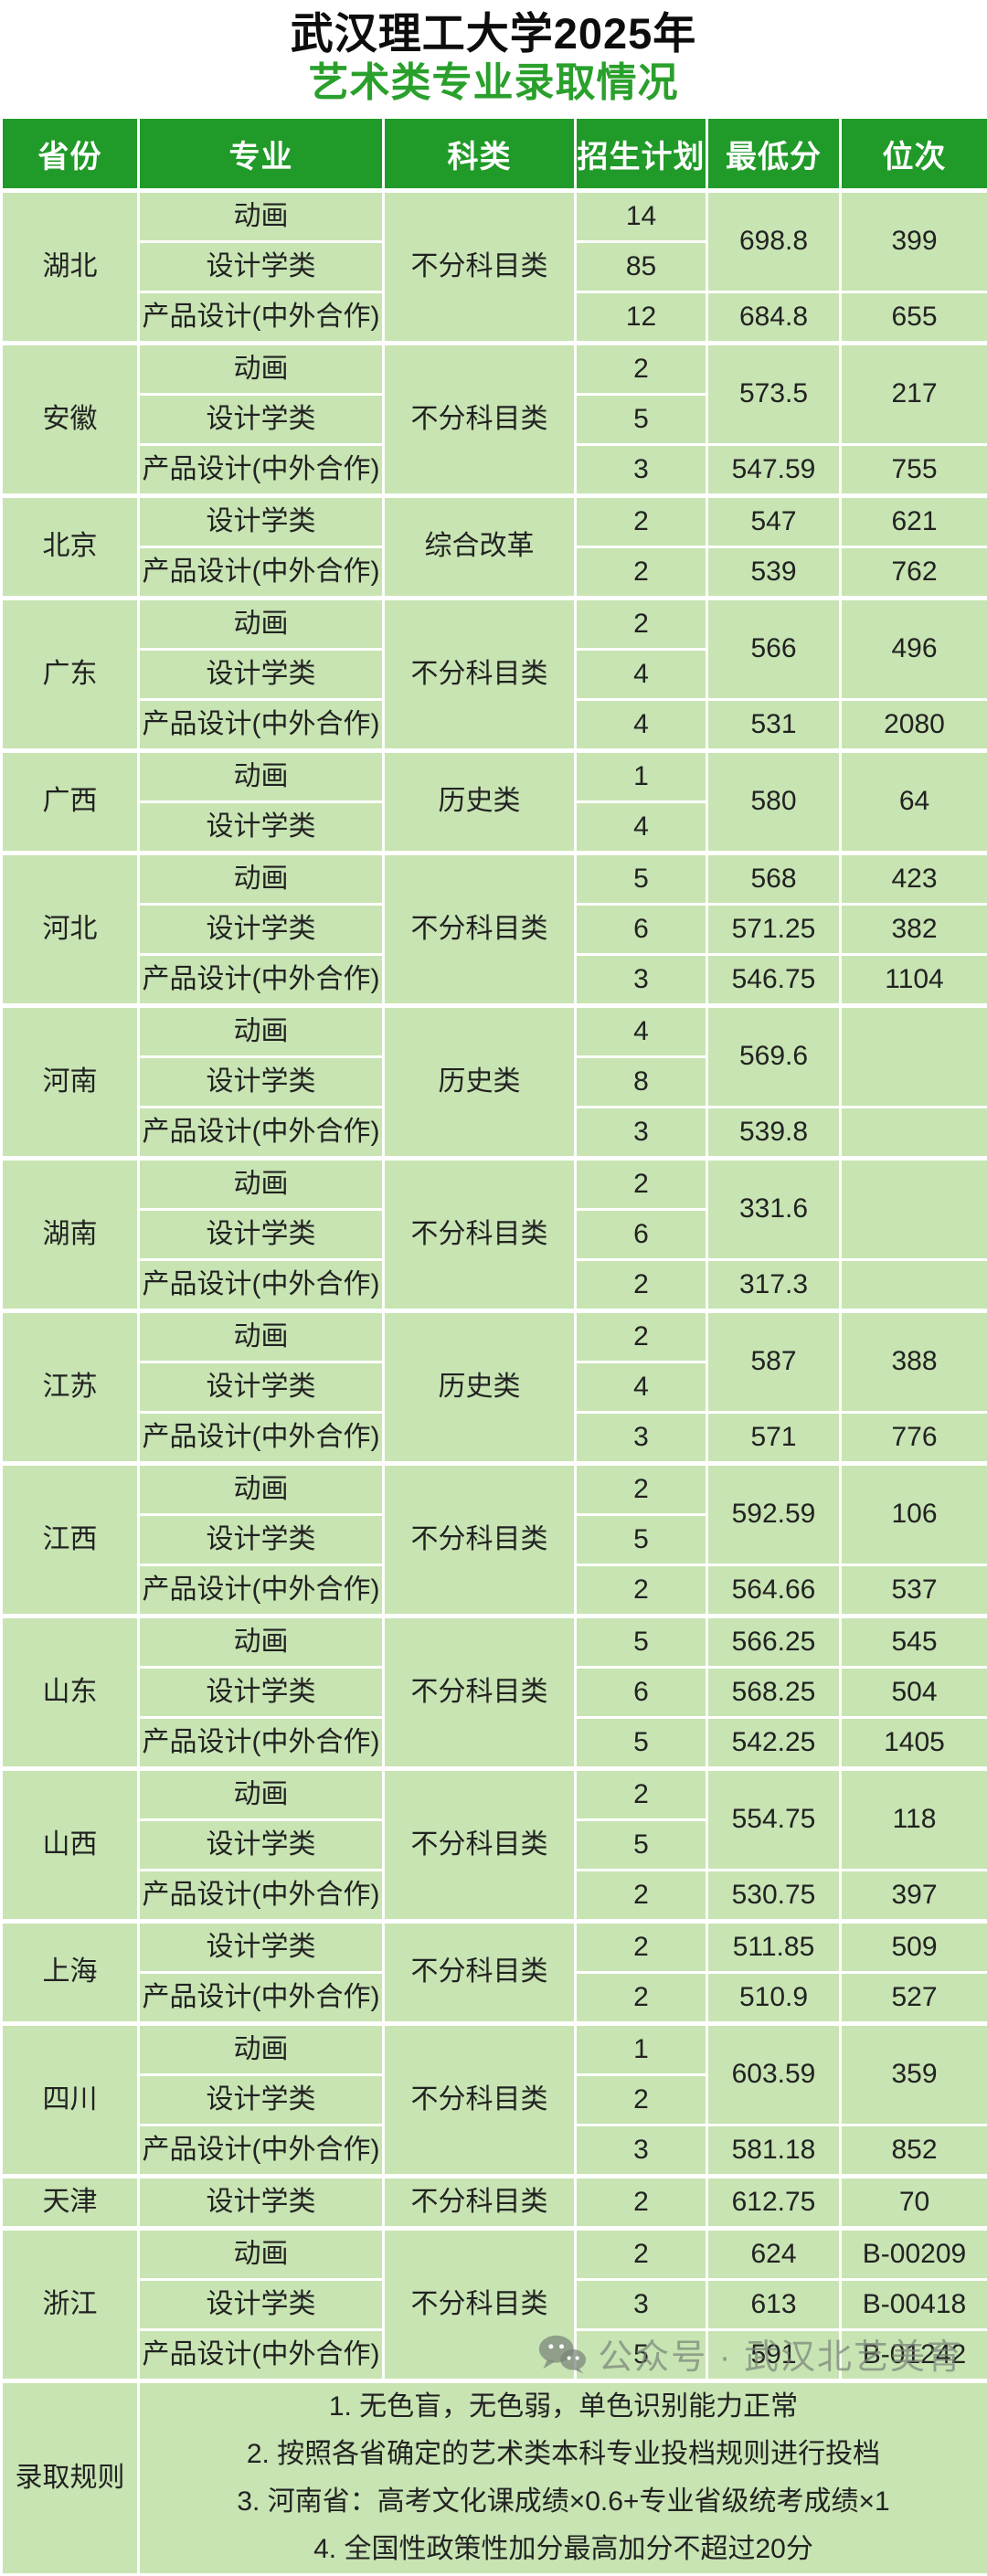 The image size is (987, 2576). I want to click on min-score-cell: 566, so click(774, 649).